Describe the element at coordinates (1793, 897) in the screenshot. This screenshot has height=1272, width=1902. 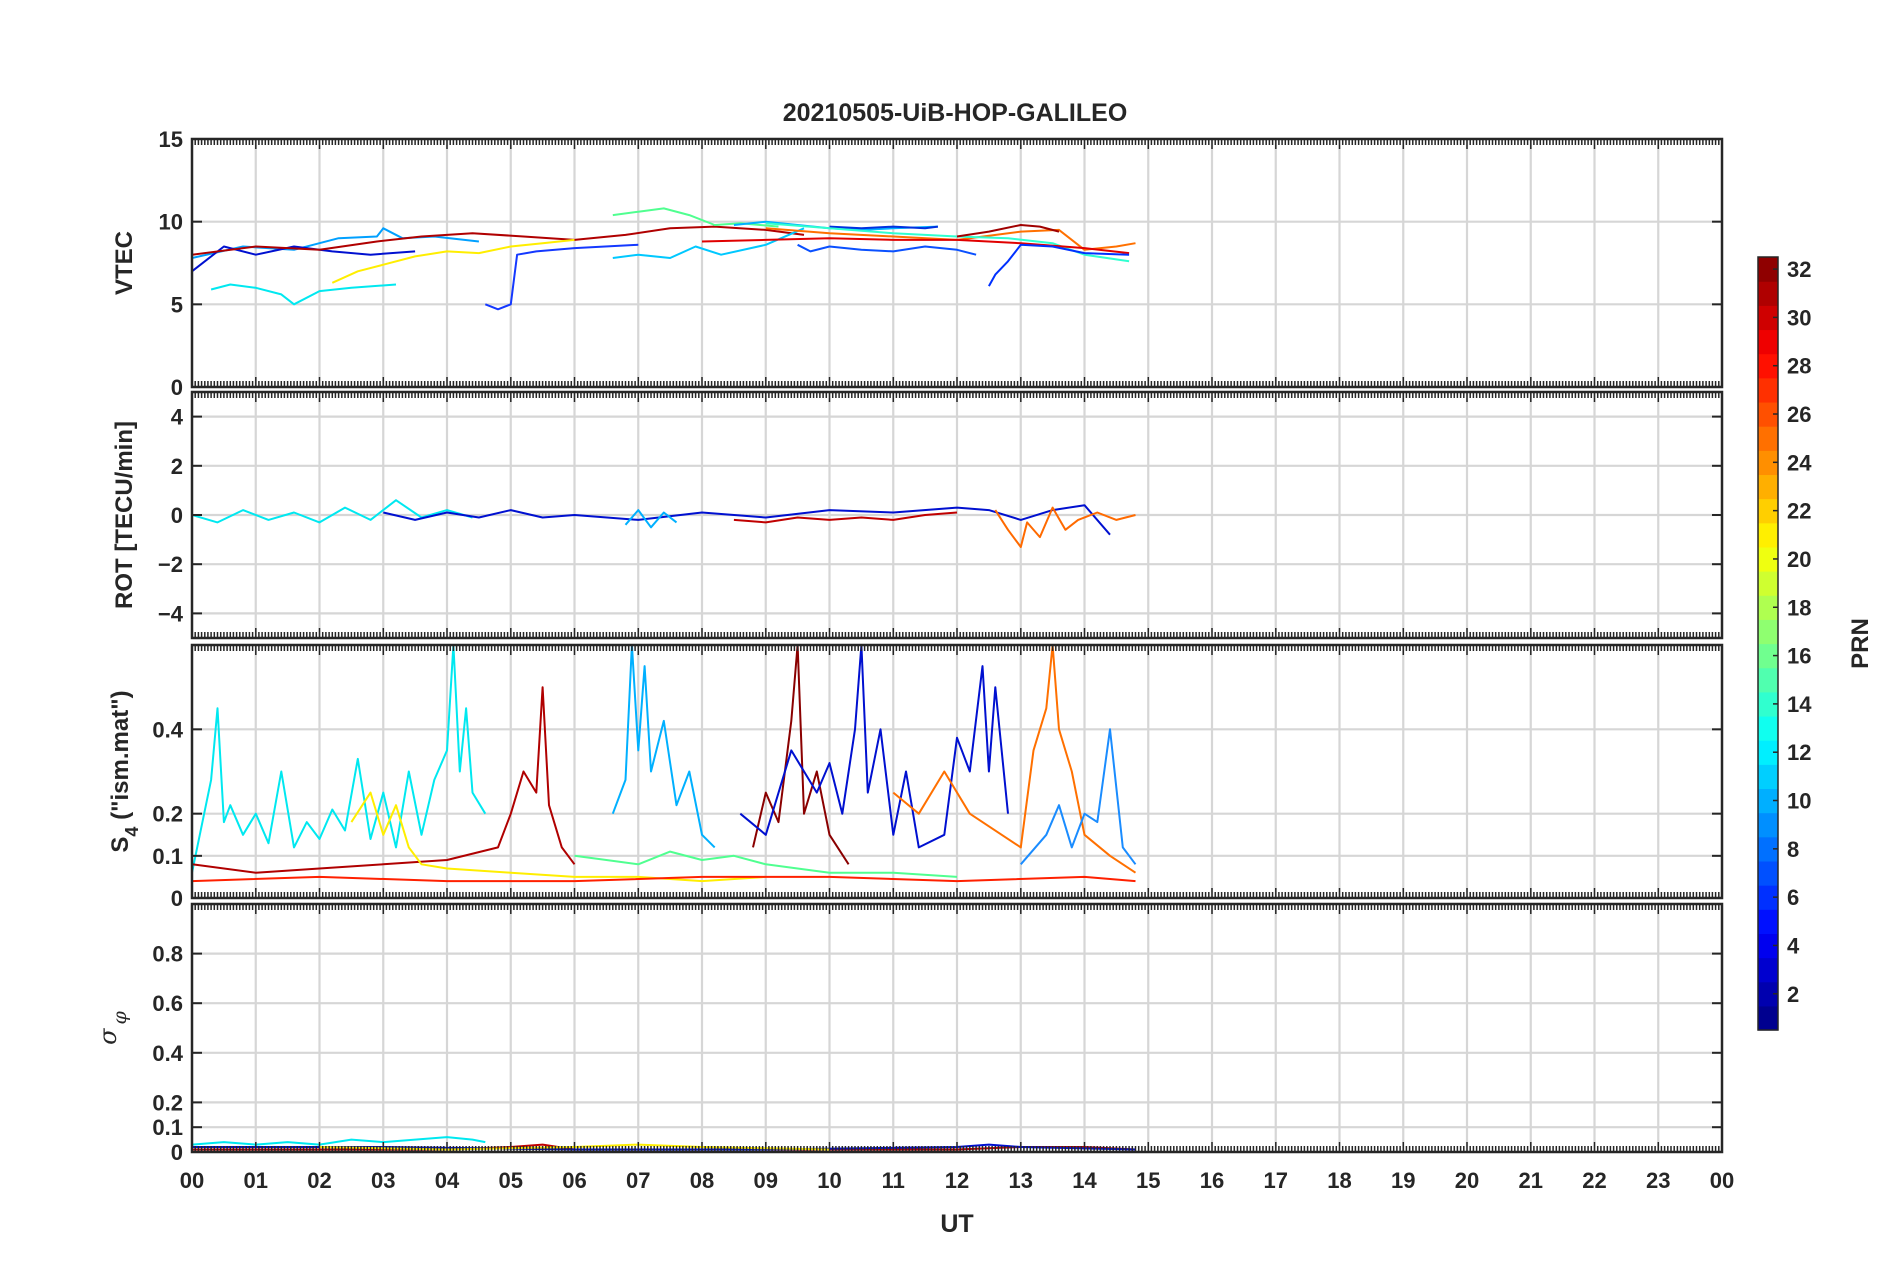
I see `colorbar-tick-label: 6` at that location.